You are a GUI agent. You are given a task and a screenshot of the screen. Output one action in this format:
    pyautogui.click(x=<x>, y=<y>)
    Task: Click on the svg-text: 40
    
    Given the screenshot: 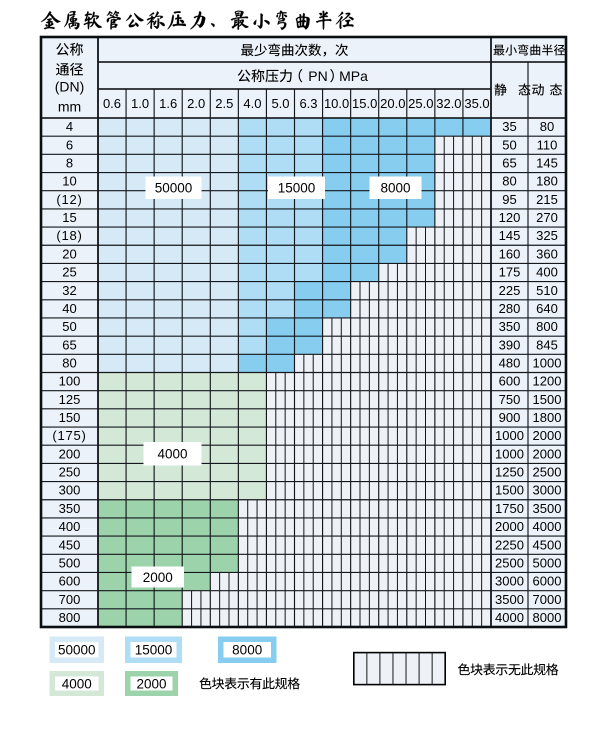 What is the action you would take?
    pyautogui.click(x=69, y=308)
    